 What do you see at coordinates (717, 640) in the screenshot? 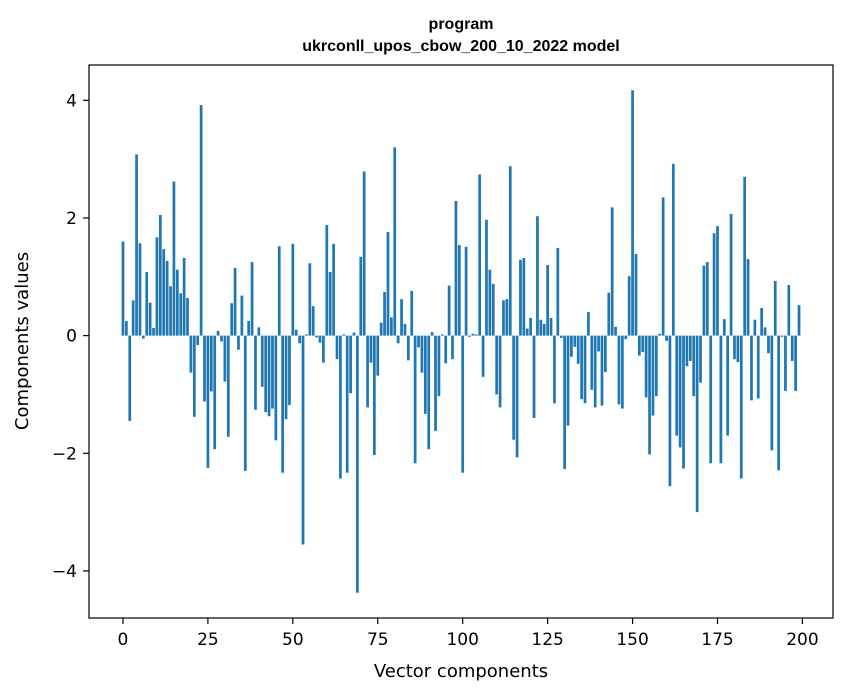
I see `x-tick-label: 175` at bounding box center [717, 640].